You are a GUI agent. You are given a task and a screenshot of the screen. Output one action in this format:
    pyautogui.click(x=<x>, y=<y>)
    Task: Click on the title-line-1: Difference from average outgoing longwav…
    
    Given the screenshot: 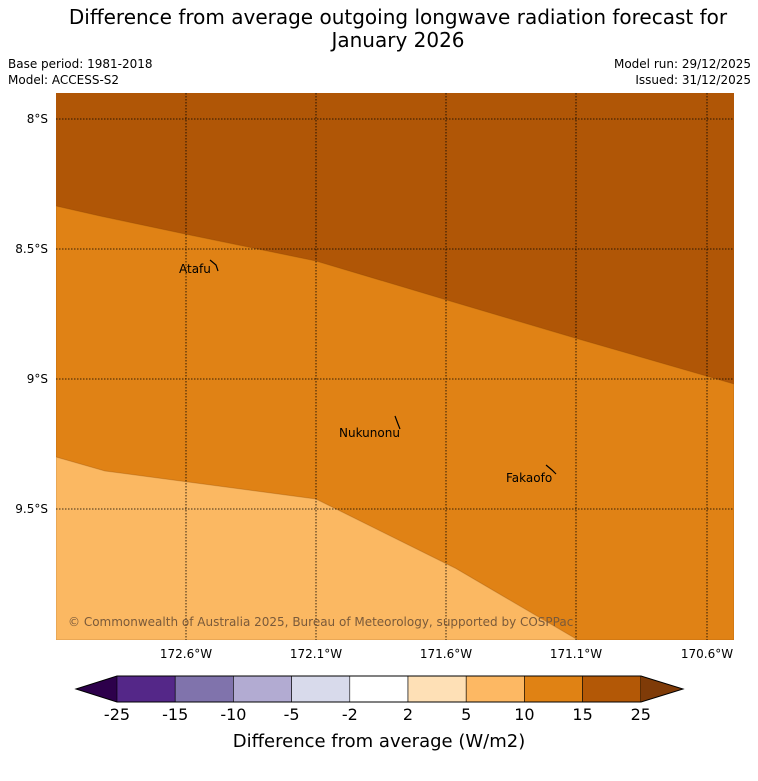 What is the action you would take?
    pyautogui.click(x=398, y=17)
    